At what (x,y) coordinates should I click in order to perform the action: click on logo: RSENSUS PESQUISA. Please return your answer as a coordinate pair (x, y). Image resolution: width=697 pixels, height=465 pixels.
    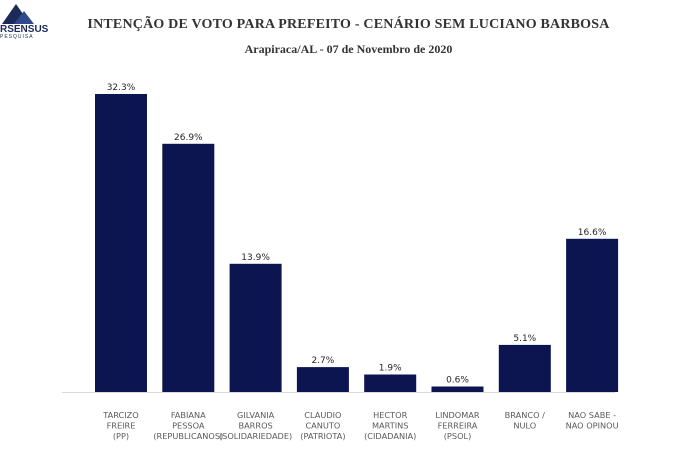
    Looking at the image, I should click on (35, 20).